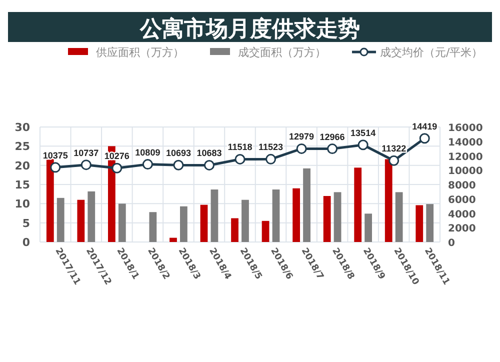 Image resolution: width=500 pixels, height=362 pixels. Describe the element at coordinates (22, 165) in the screenshot. I see `y-tick-label: 20` at that location.